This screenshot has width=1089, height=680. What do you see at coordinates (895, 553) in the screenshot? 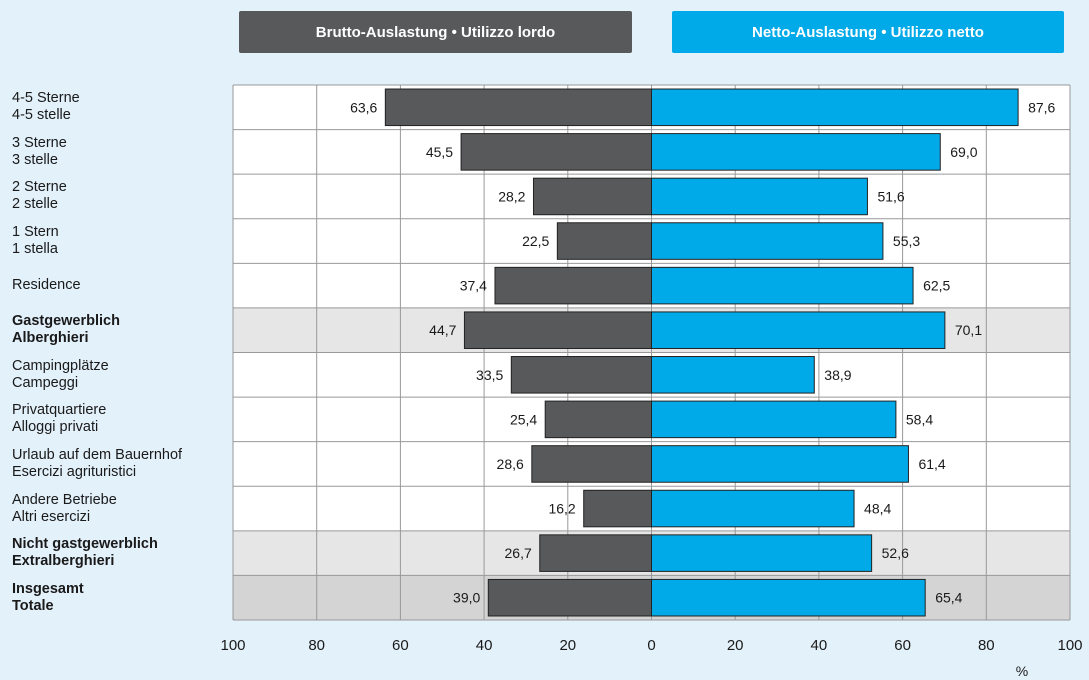
I see `data-label-netto: 52,6` at bounding box center [895, 553].